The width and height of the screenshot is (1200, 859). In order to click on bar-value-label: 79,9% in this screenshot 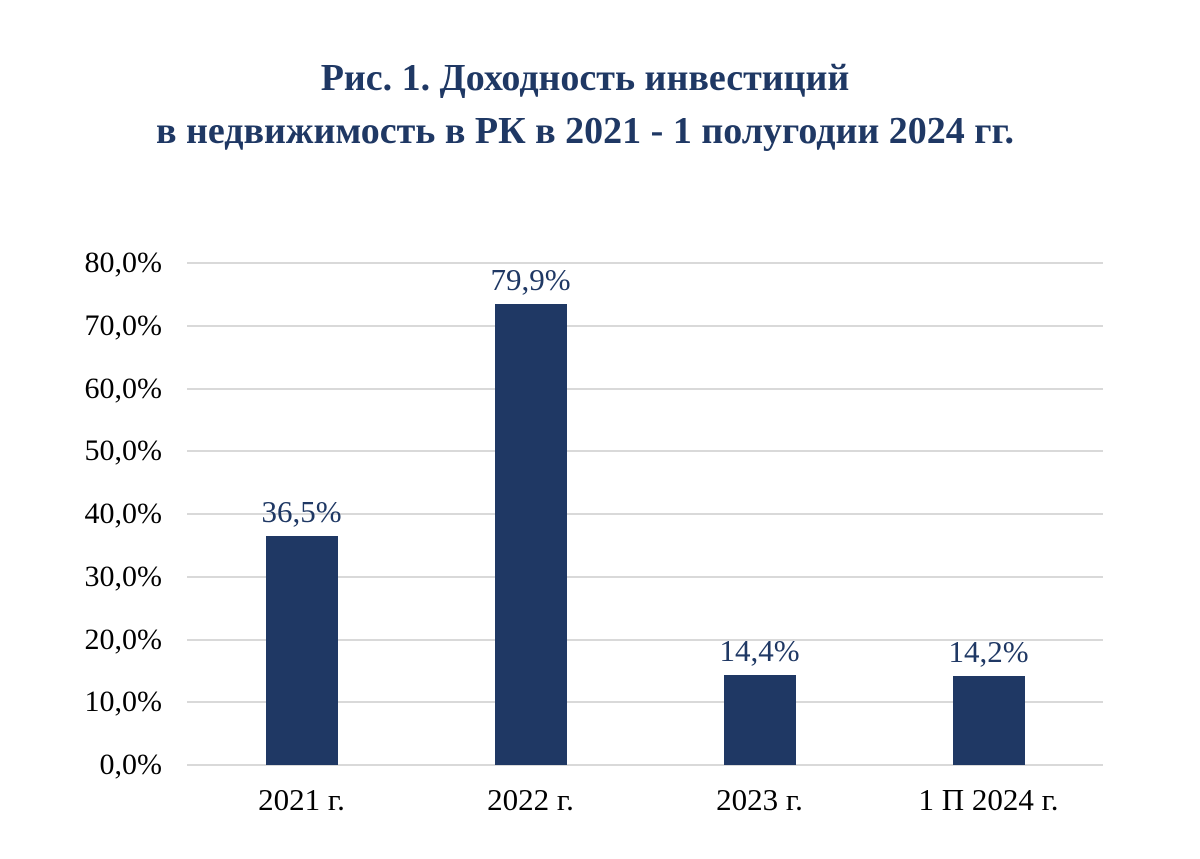, I will do `click(530, 279)`.